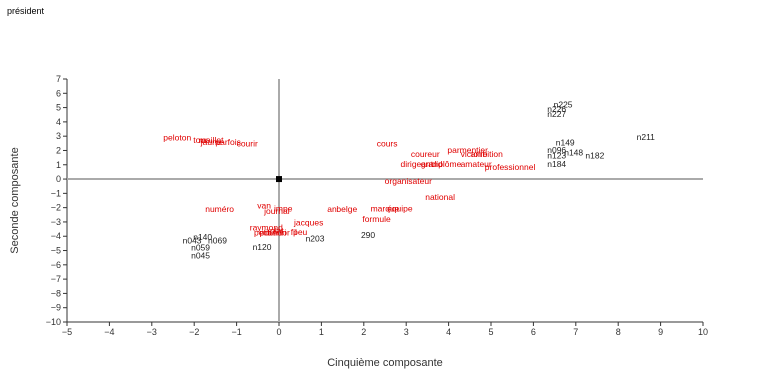 The height and width of the screenshot is (381, 761). I want to click on word-point-label: an, so click(332, 209).